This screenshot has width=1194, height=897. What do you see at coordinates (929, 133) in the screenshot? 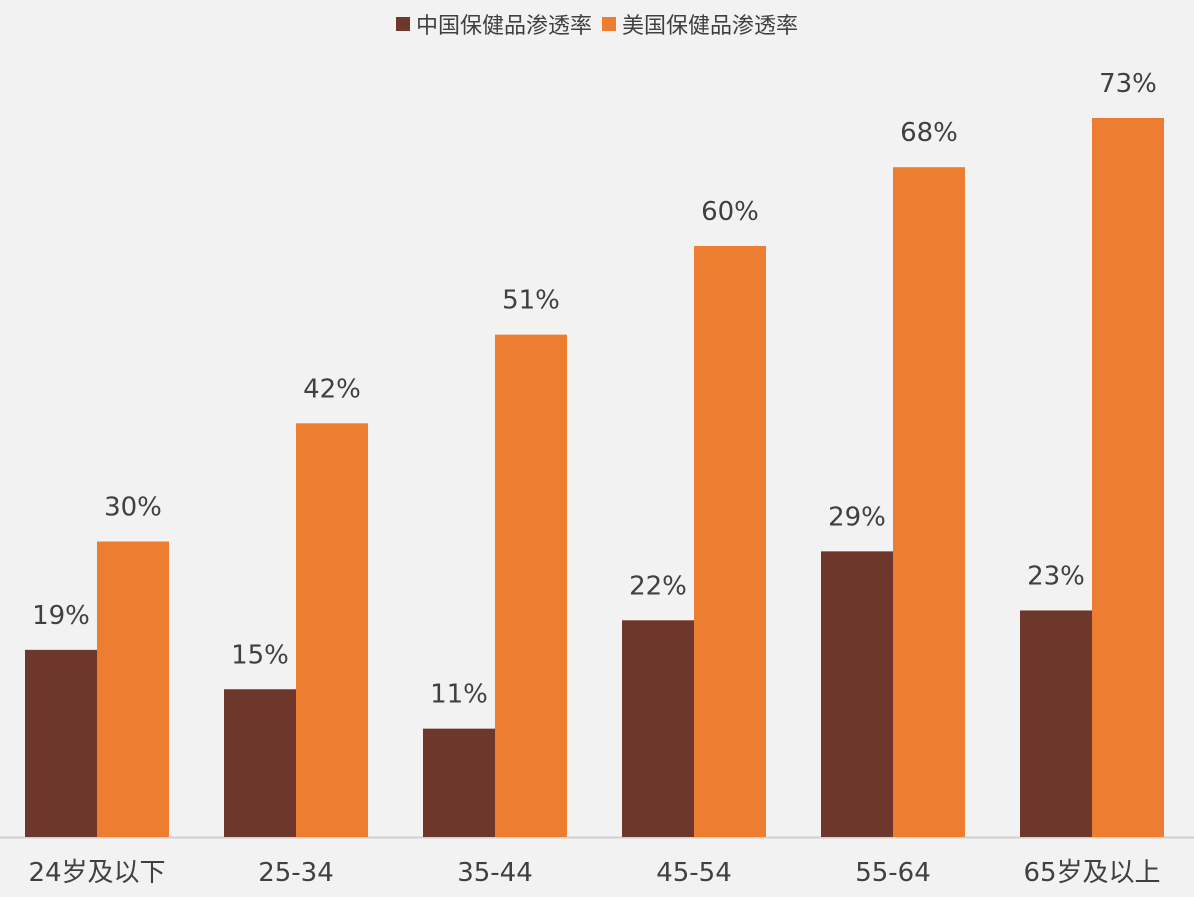
I see `data-label-usa-4: 68%` at bounding box center [929, 133].